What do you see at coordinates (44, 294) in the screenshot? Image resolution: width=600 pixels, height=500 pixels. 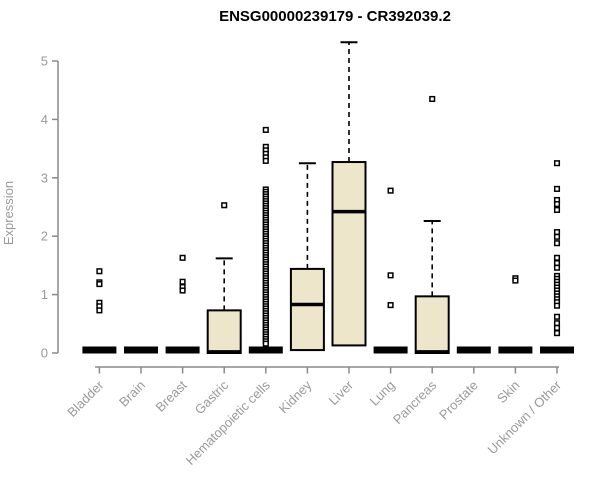 I see `y-tick-label: 1` at bounding box center [44, 294].